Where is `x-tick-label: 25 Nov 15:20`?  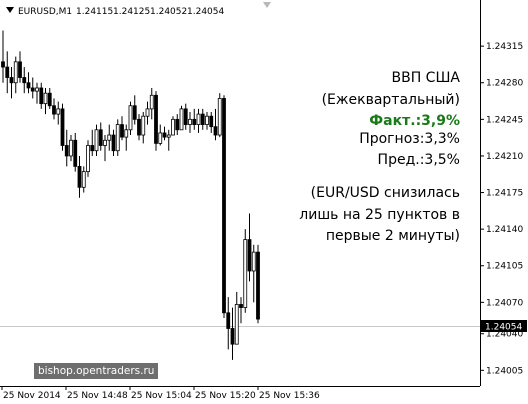
x-tick-label: 25 Nov 15:20 is located at coordinates (225, 396).